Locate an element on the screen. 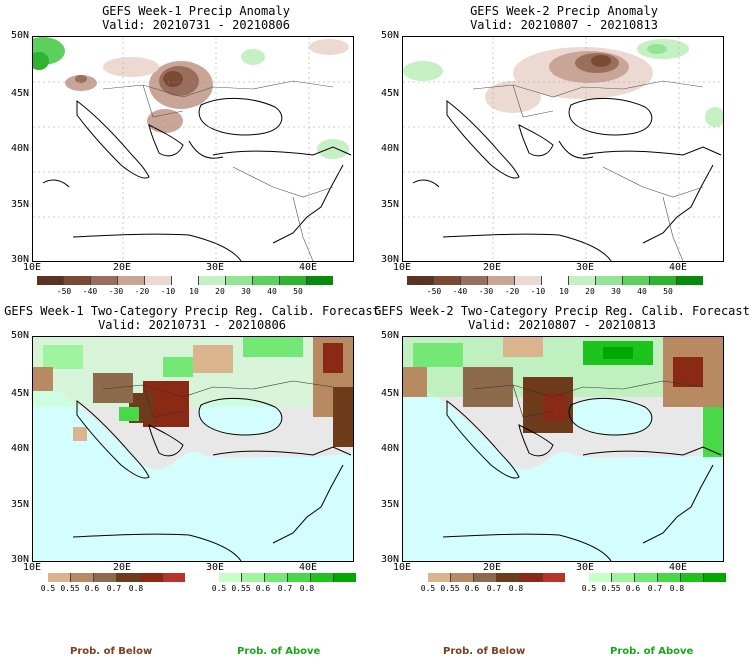  panel3-valid: Valid: 20210731 - 20210806 is located at coordinates (192, 325).